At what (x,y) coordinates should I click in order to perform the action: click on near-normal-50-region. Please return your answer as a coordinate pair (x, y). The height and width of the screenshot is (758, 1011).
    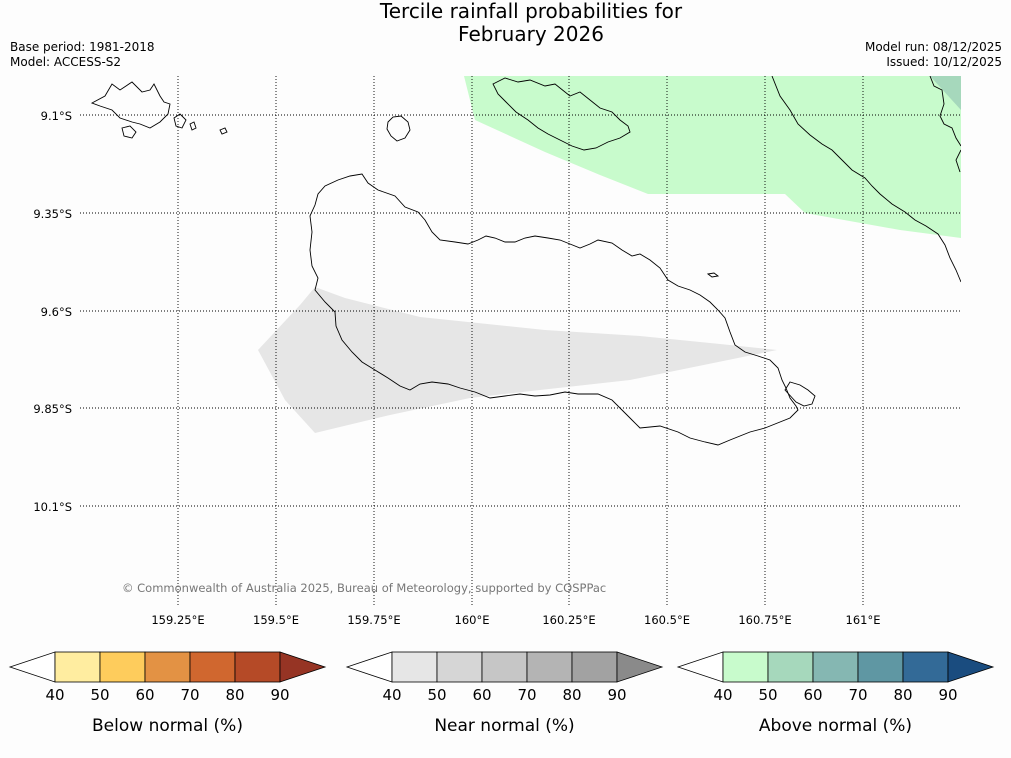
    Looking at the image, I should click on (517, 360).